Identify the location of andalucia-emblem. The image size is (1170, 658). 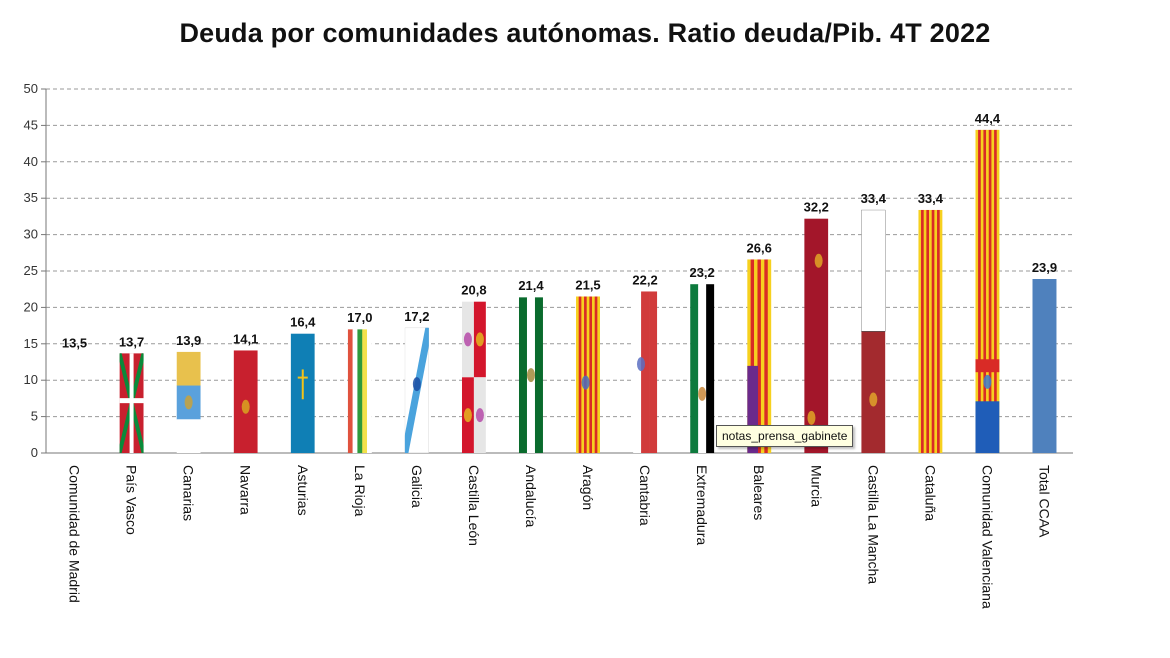
(530, 375).